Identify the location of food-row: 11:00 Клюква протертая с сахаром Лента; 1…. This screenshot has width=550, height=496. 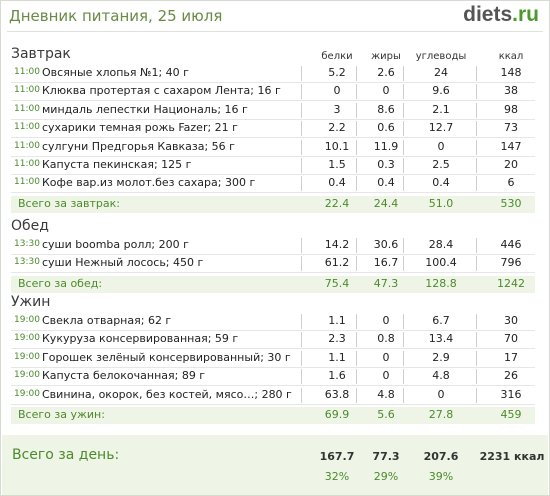
(273, 92).